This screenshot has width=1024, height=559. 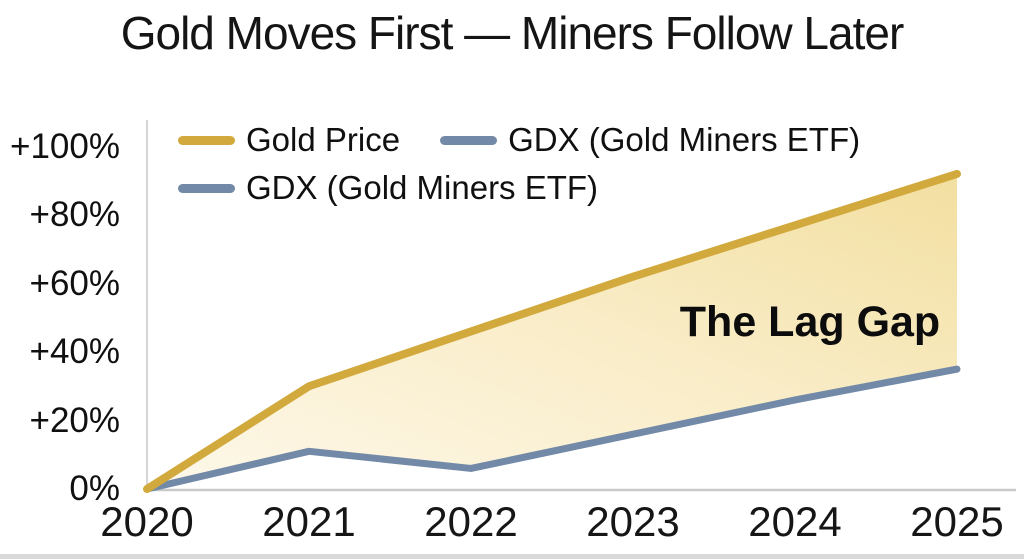 I want to click on legend-item-gdx: GDX (Gold Miners ETF), so click(x=650, y=140).